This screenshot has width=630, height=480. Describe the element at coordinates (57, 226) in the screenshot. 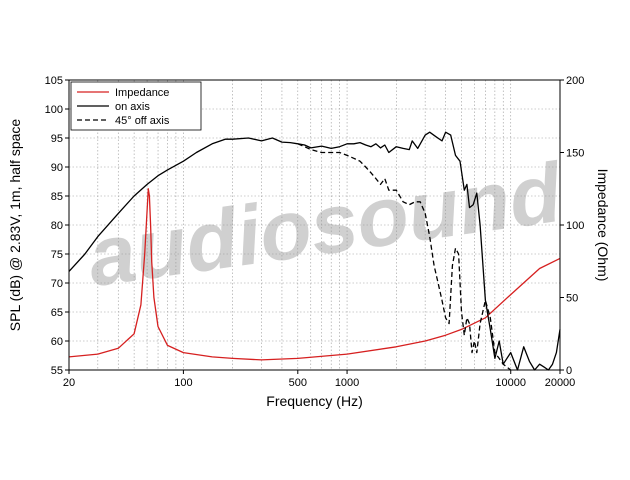

I see `y-left-tick-label: 80` at that location.